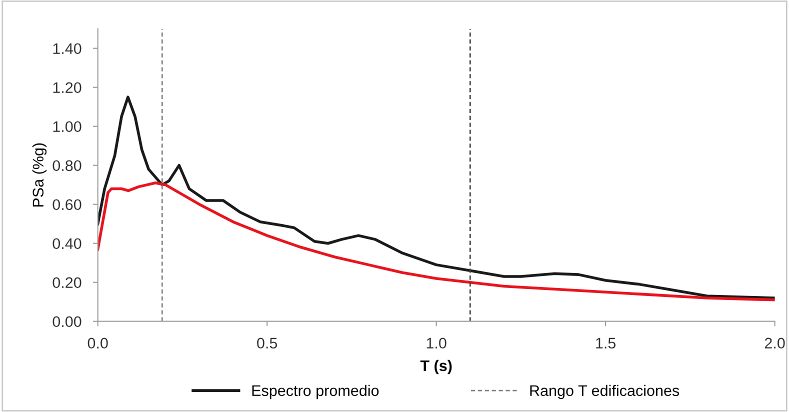 The image size is (789, 412). I want to click on y-tick-label: 0.00, so click(67, 322).